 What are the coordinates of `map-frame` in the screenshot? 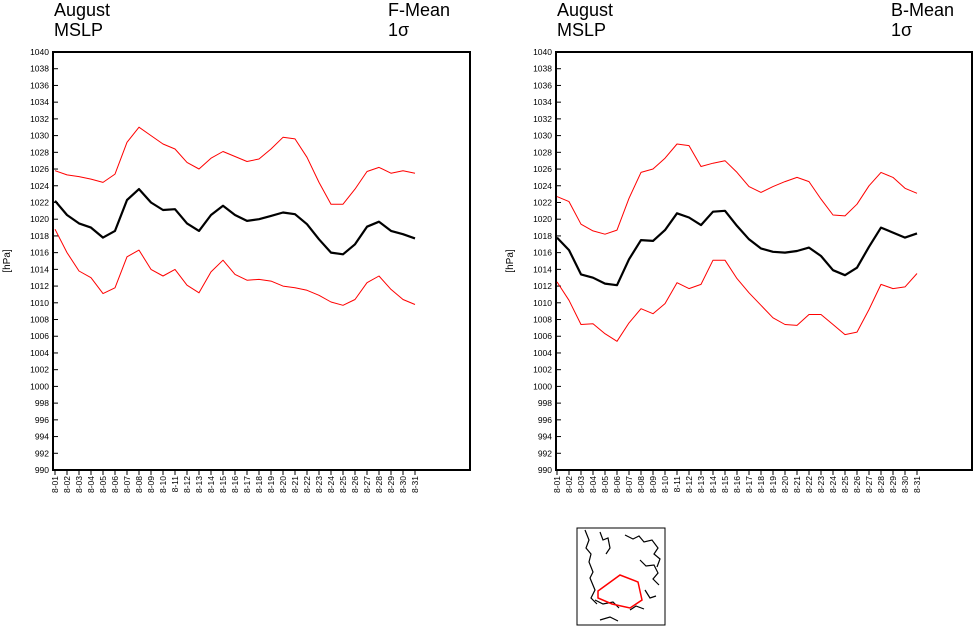 It's located at (621, 576).